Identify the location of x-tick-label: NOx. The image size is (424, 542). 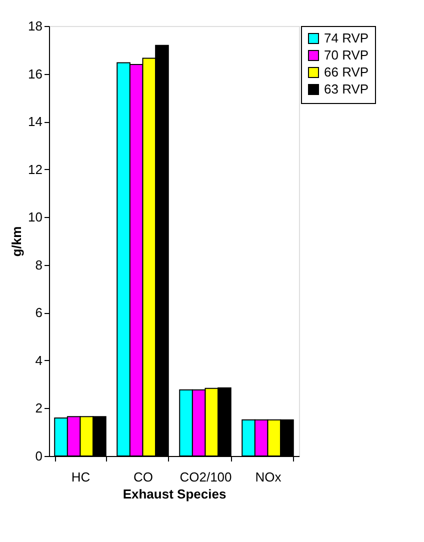
(268, 477).